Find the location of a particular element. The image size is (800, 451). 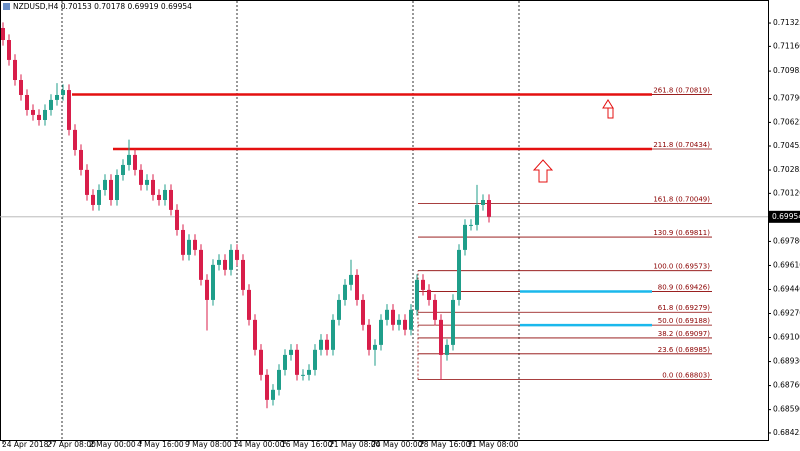

fib-label: 130.9 (0.69811) is located at coordinates (681, 233).